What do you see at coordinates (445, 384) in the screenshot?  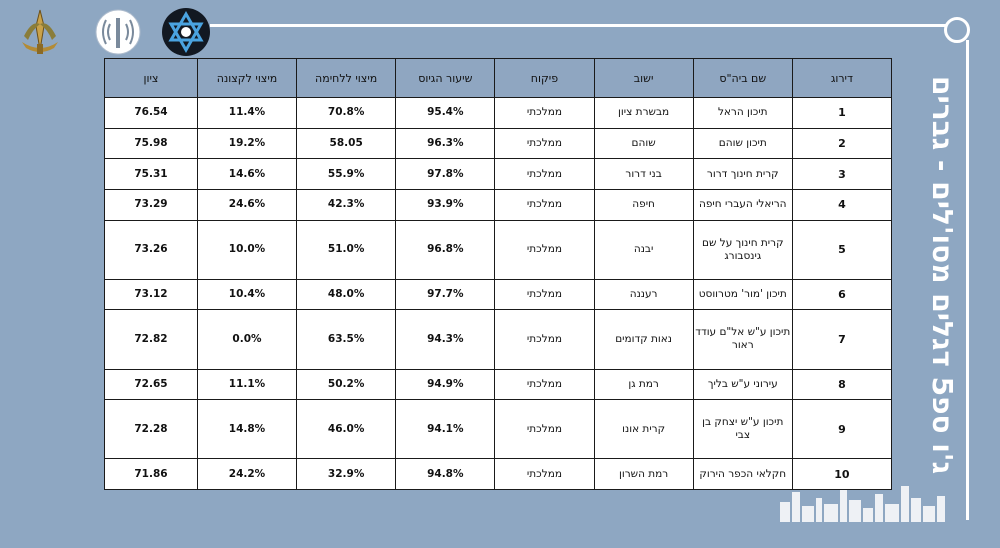 I see `cell-enlistment-rate: 94.9%` at bounding box center [445, 384].